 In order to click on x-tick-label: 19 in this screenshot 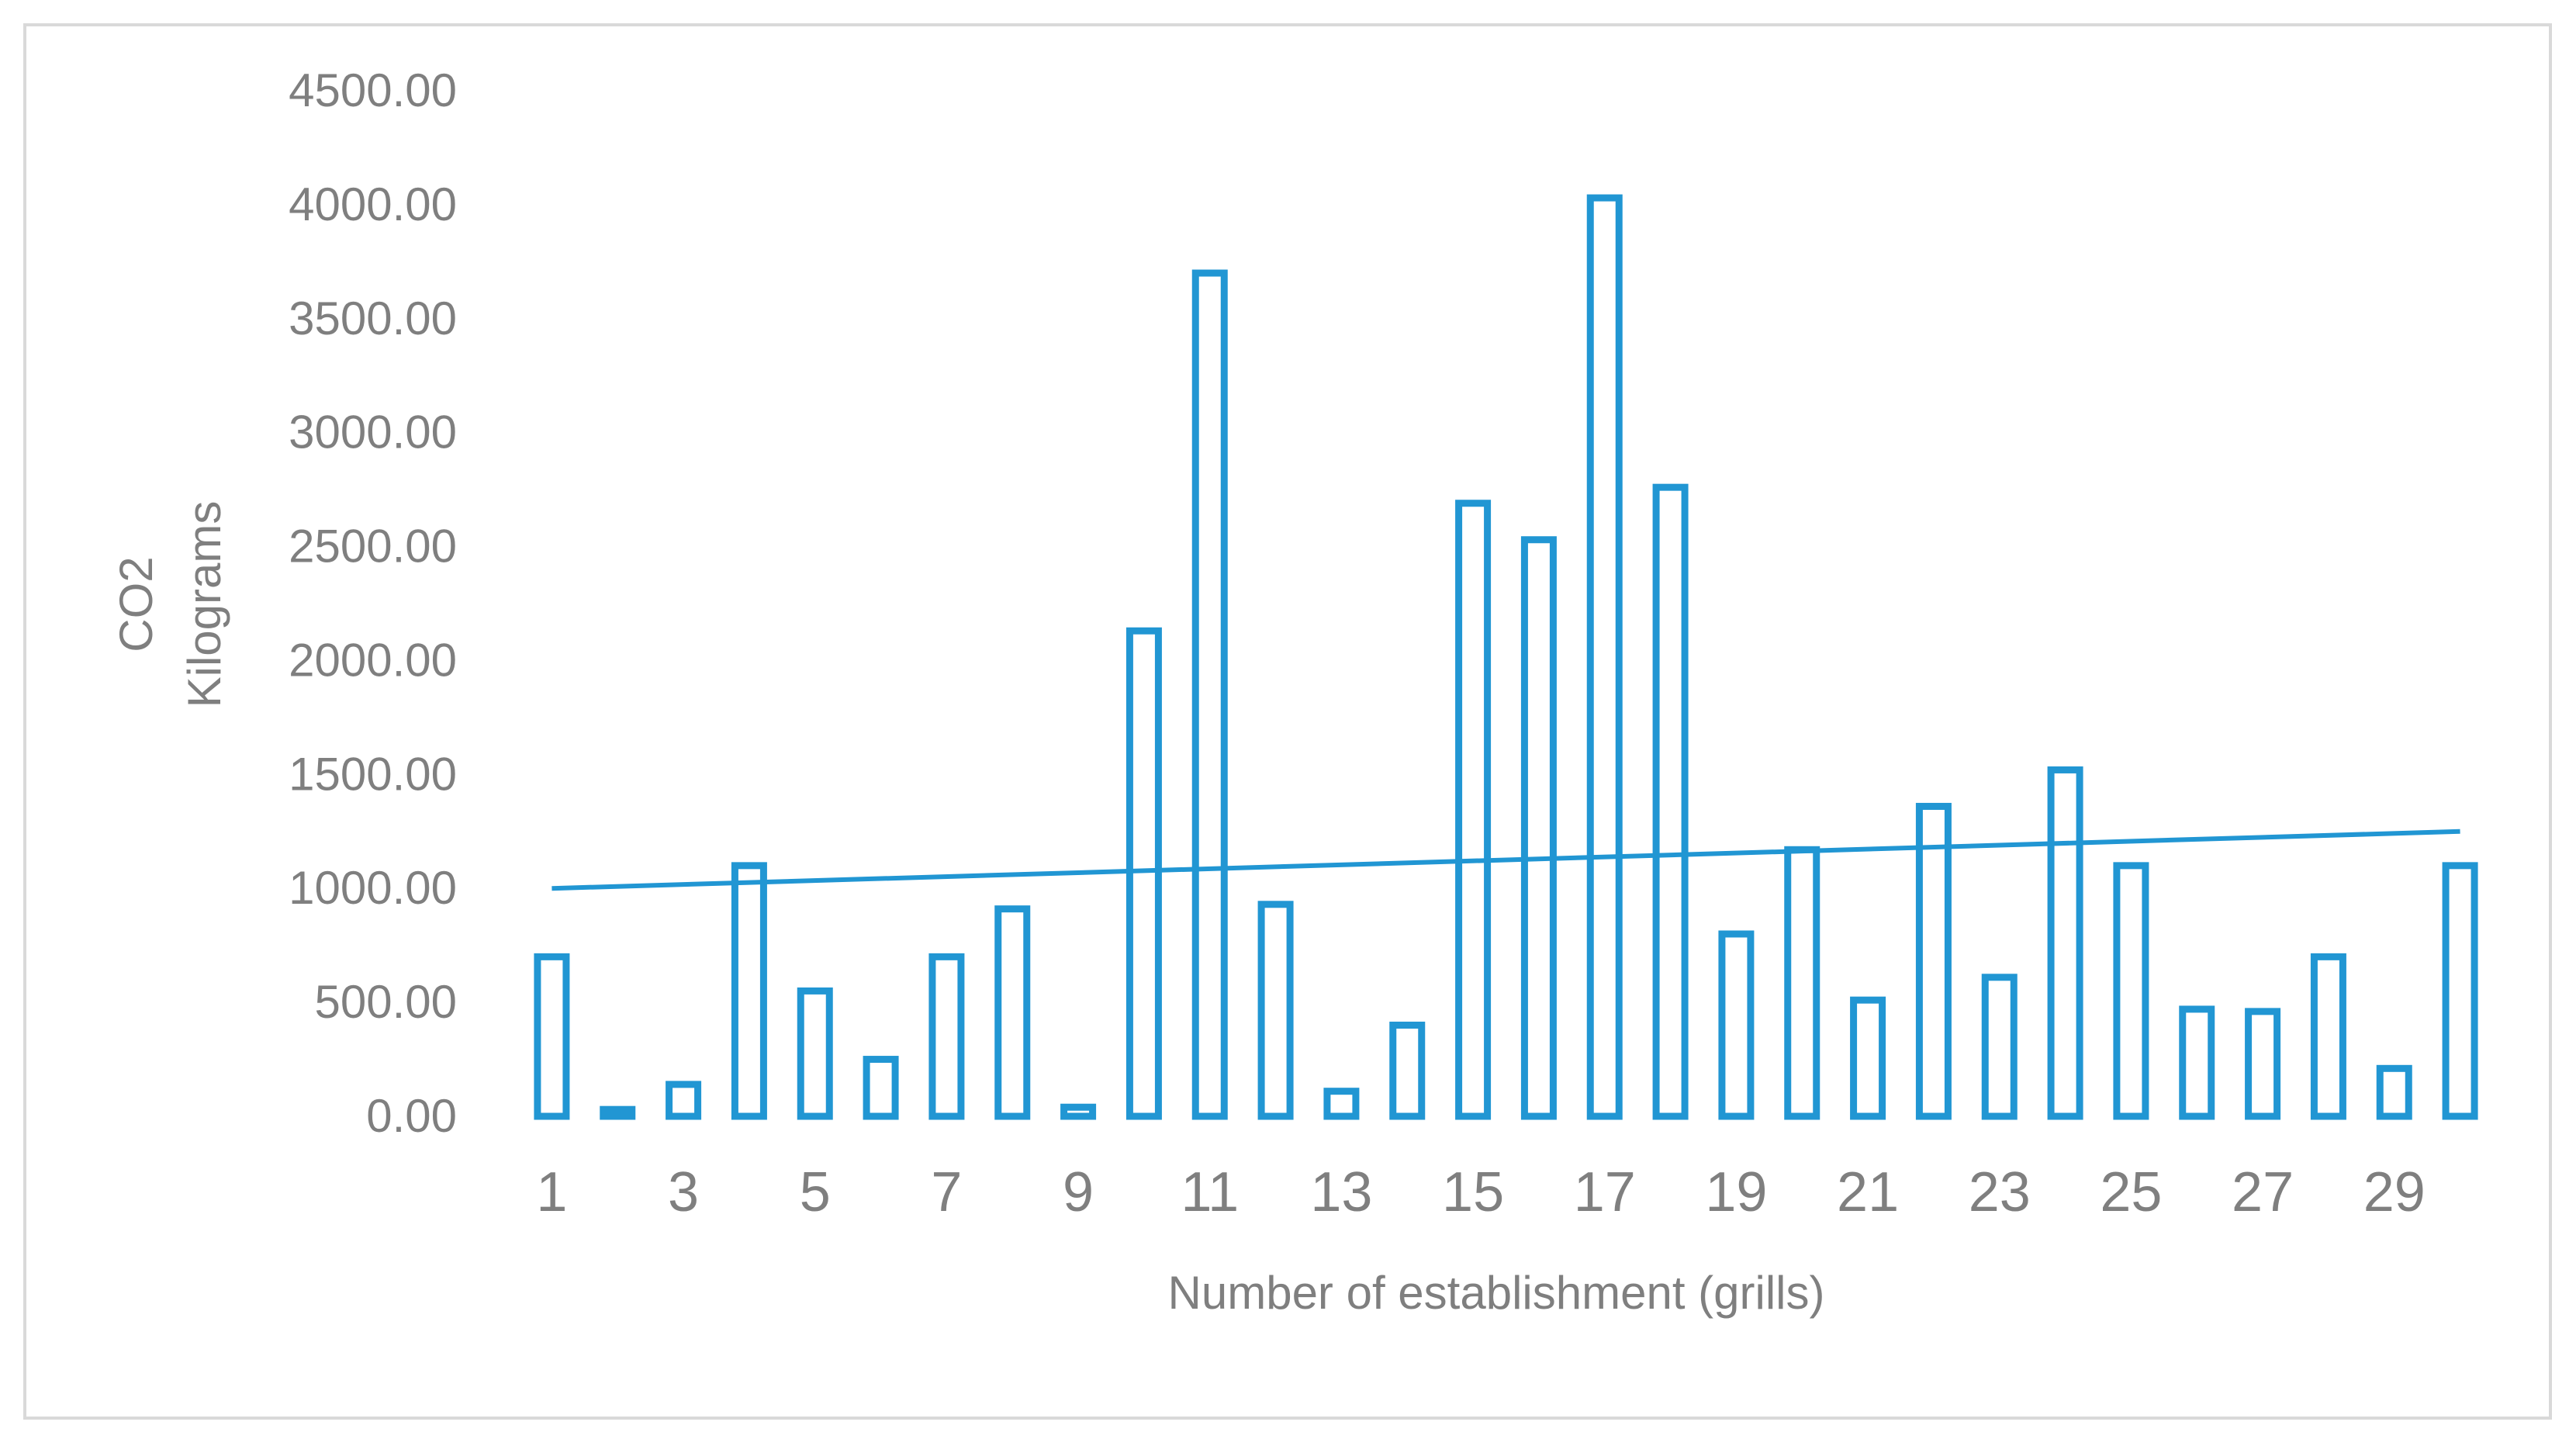, I will do `click(1736, 1192)`.